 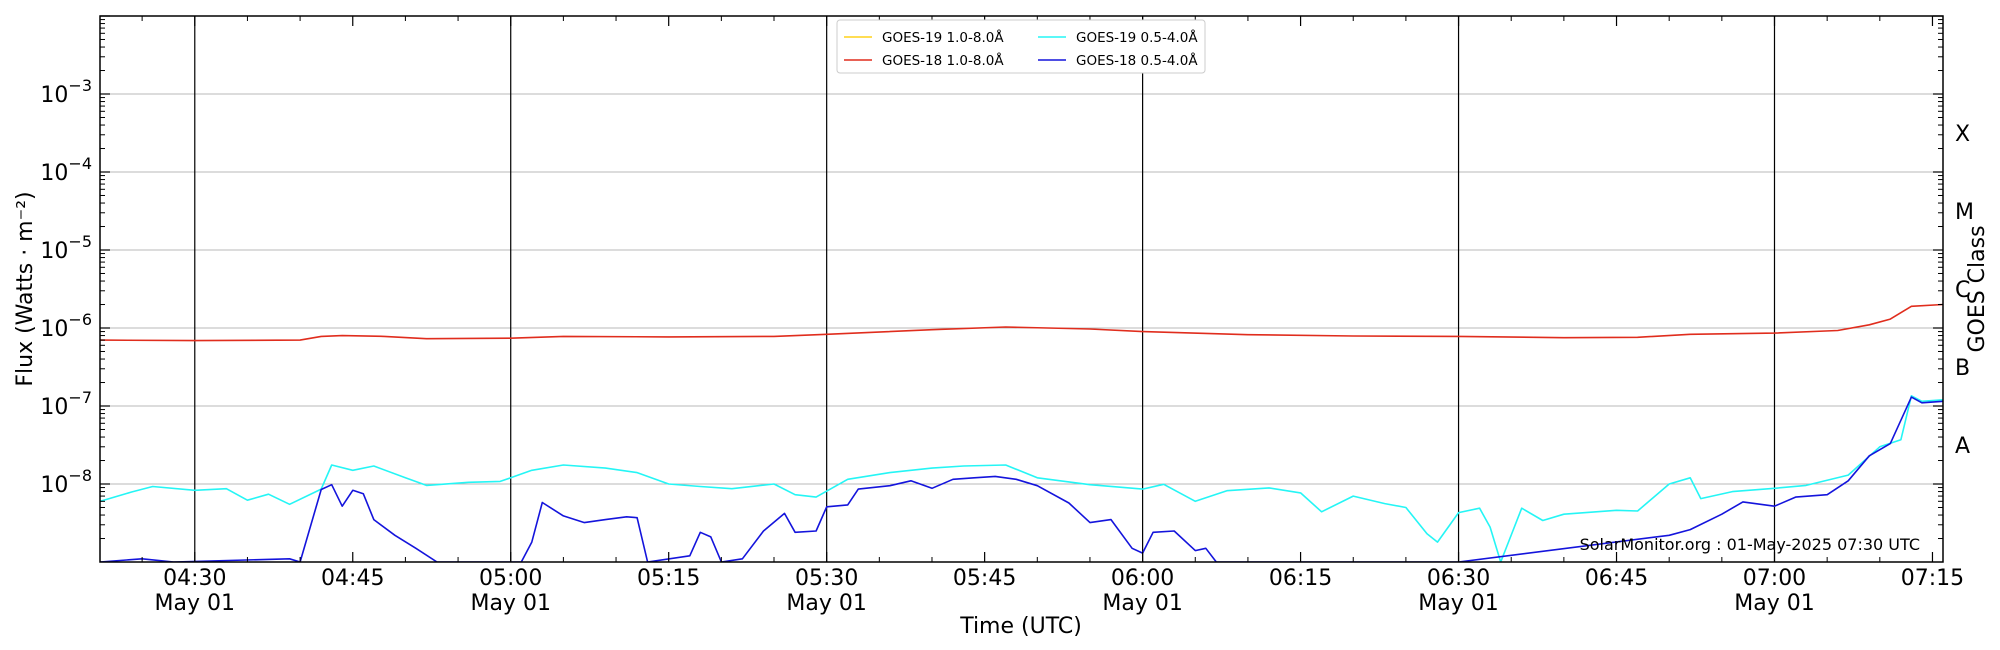 I want to click on legend-box, so click(x=1021, y=46).